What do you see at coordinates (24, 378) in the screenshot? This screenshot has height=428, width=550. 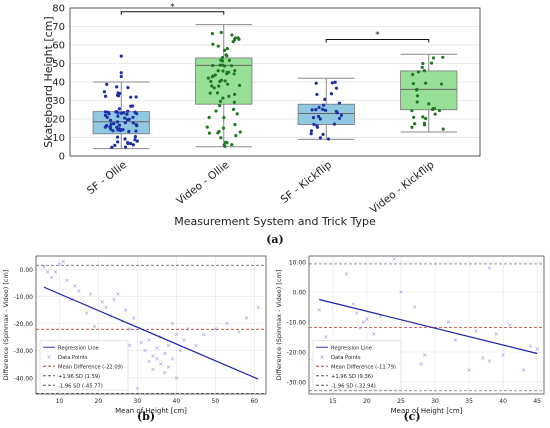 I see `y-tick-label: -40.00` at bounding box center [24, 378].